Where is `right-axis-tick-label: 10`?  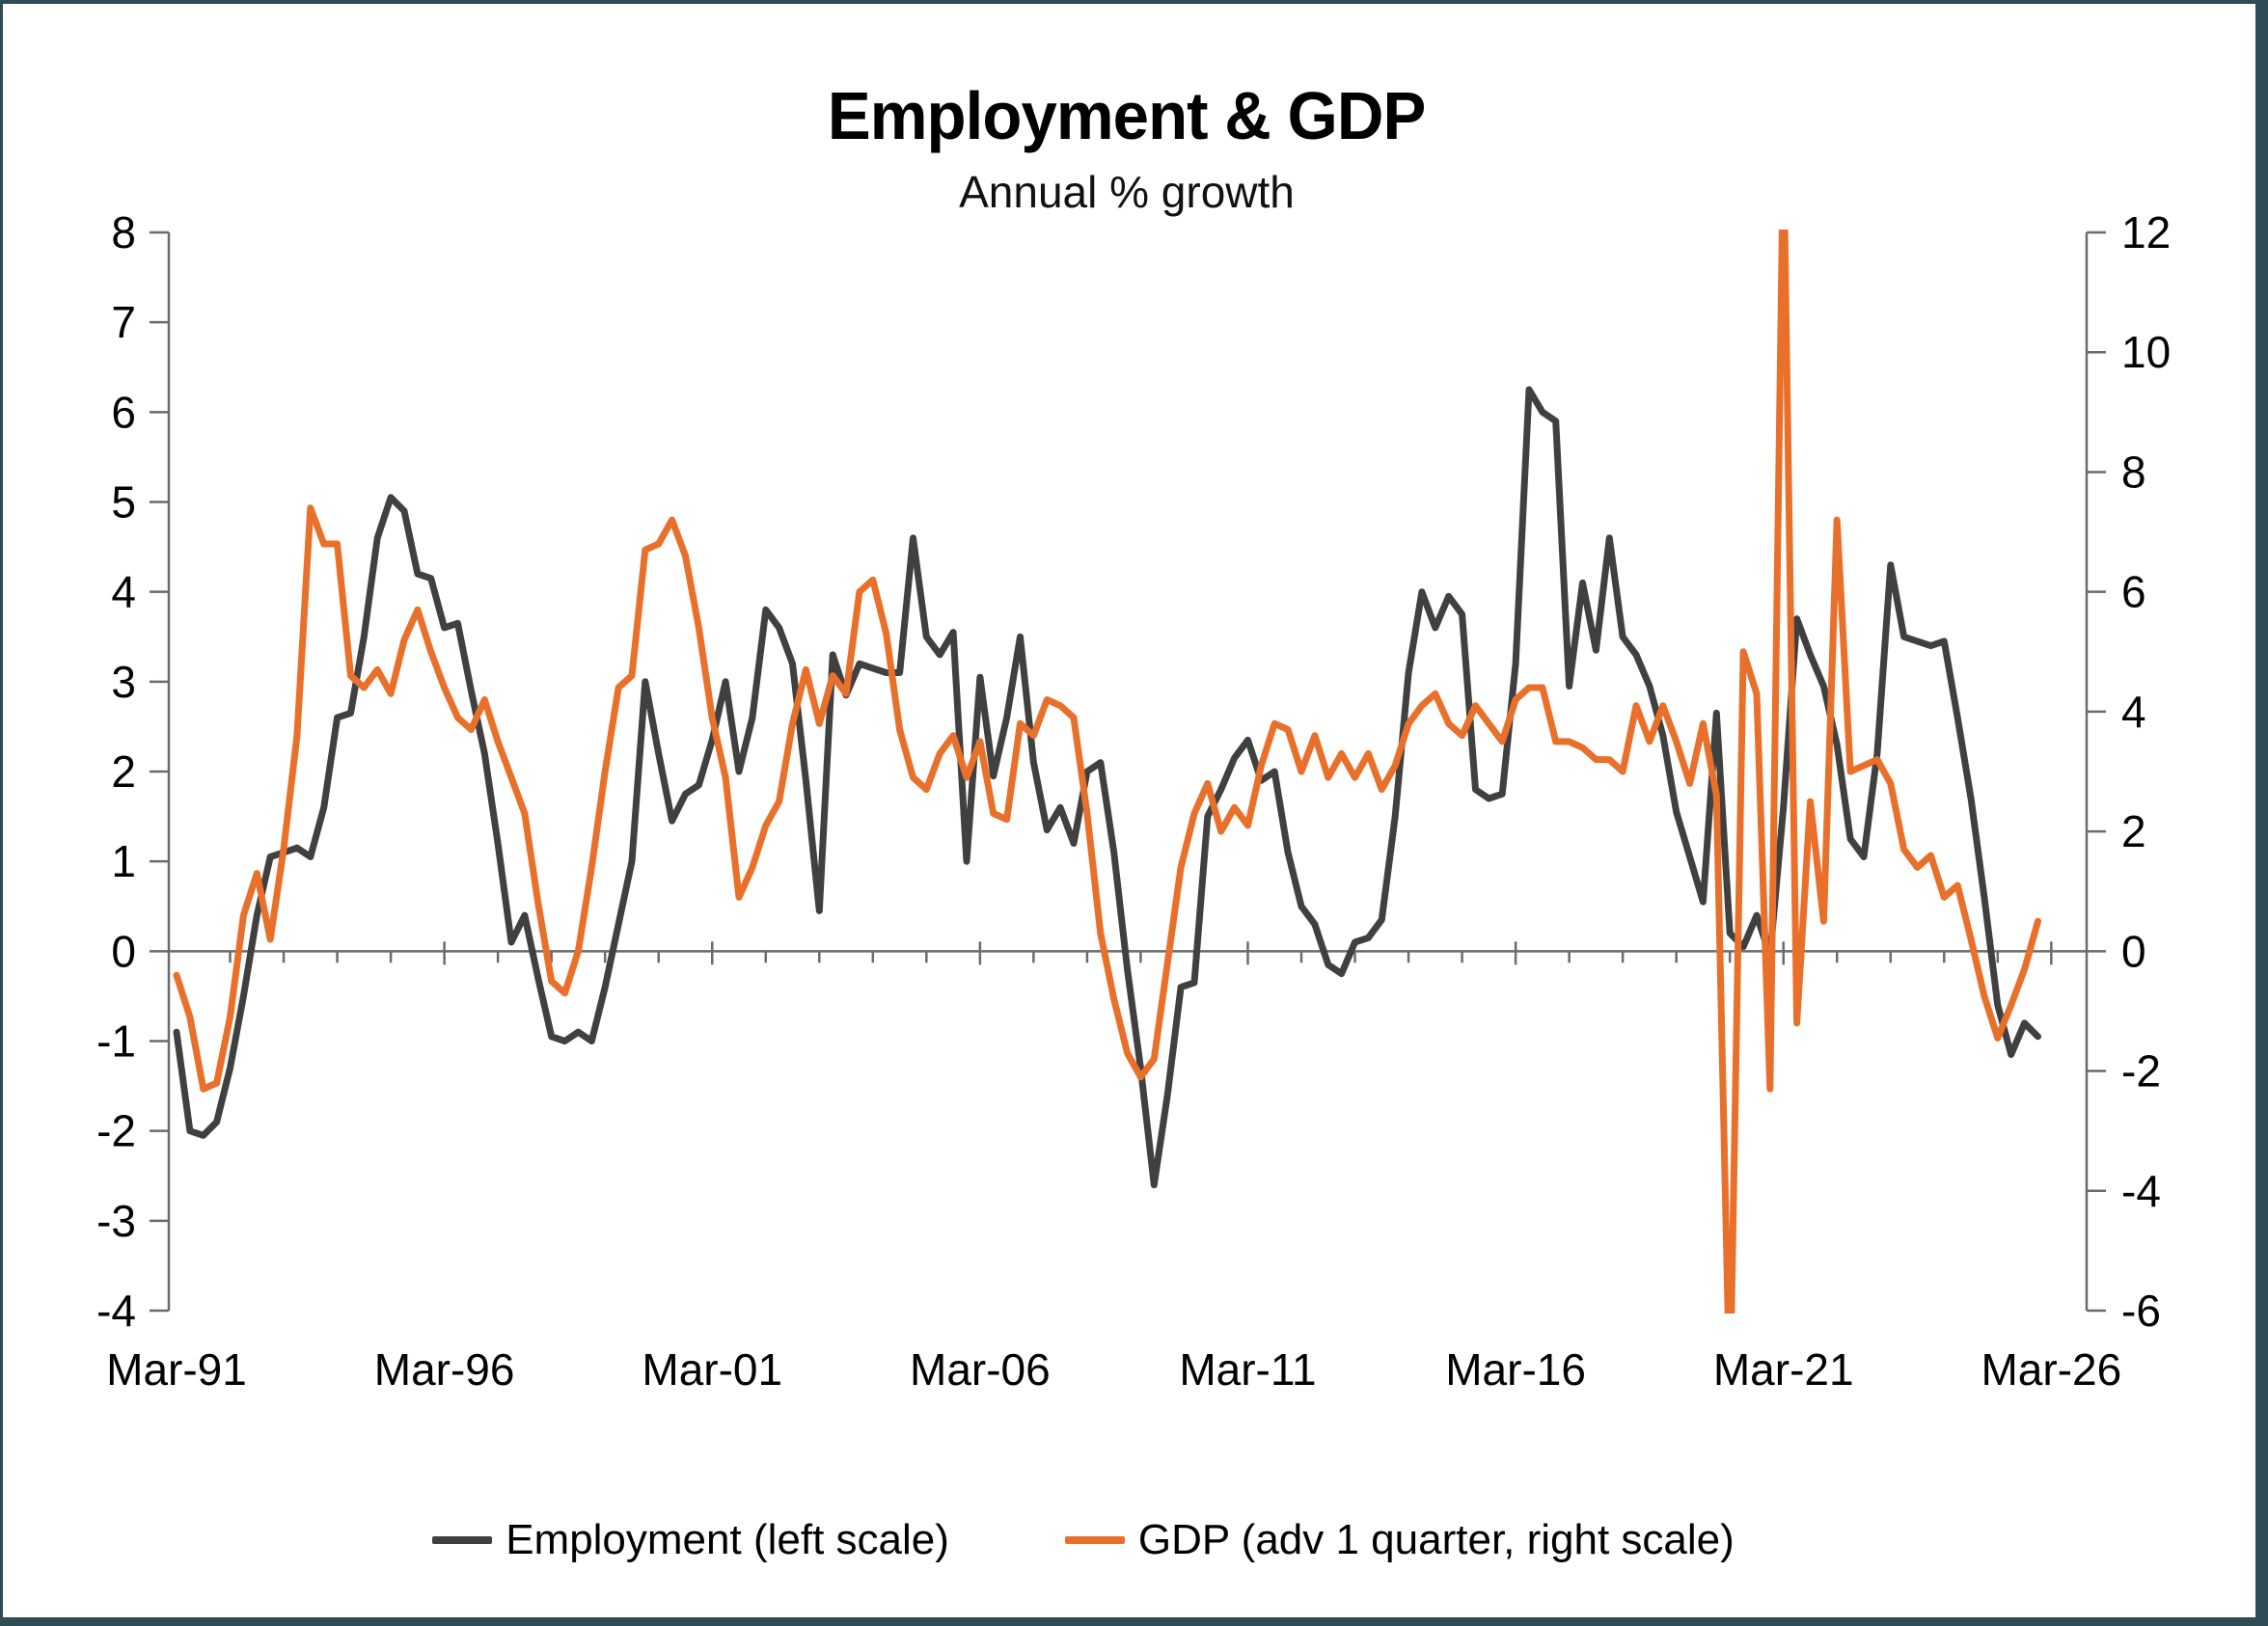 right-axis-tick-label: 10 is located at coordinates (2146, 352).